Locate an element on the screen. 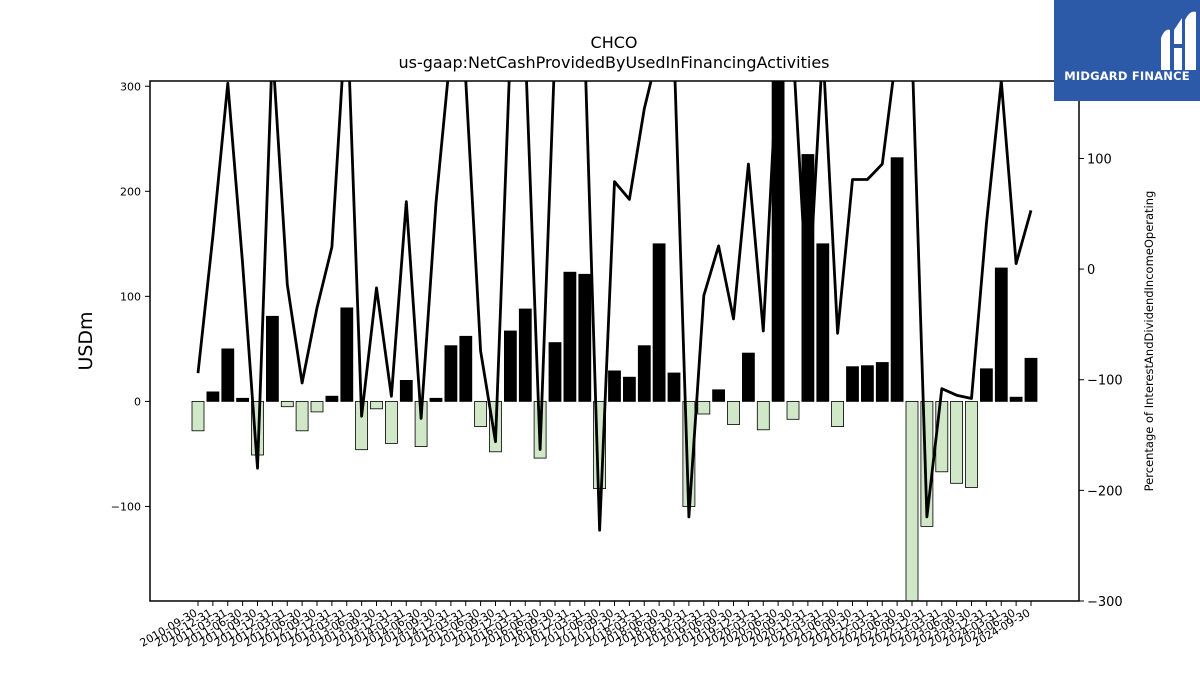  y2-axis: −300 −200 −100 0 100 is located at coordinates (1101, 381).